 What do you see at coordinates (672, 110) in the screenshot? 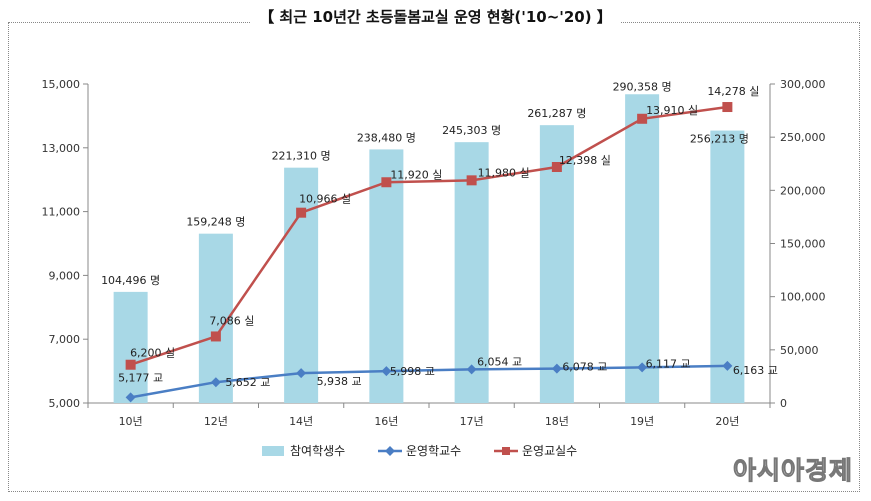
I see `line-data-label: 13,910 실` at bounding box center [672, 110].